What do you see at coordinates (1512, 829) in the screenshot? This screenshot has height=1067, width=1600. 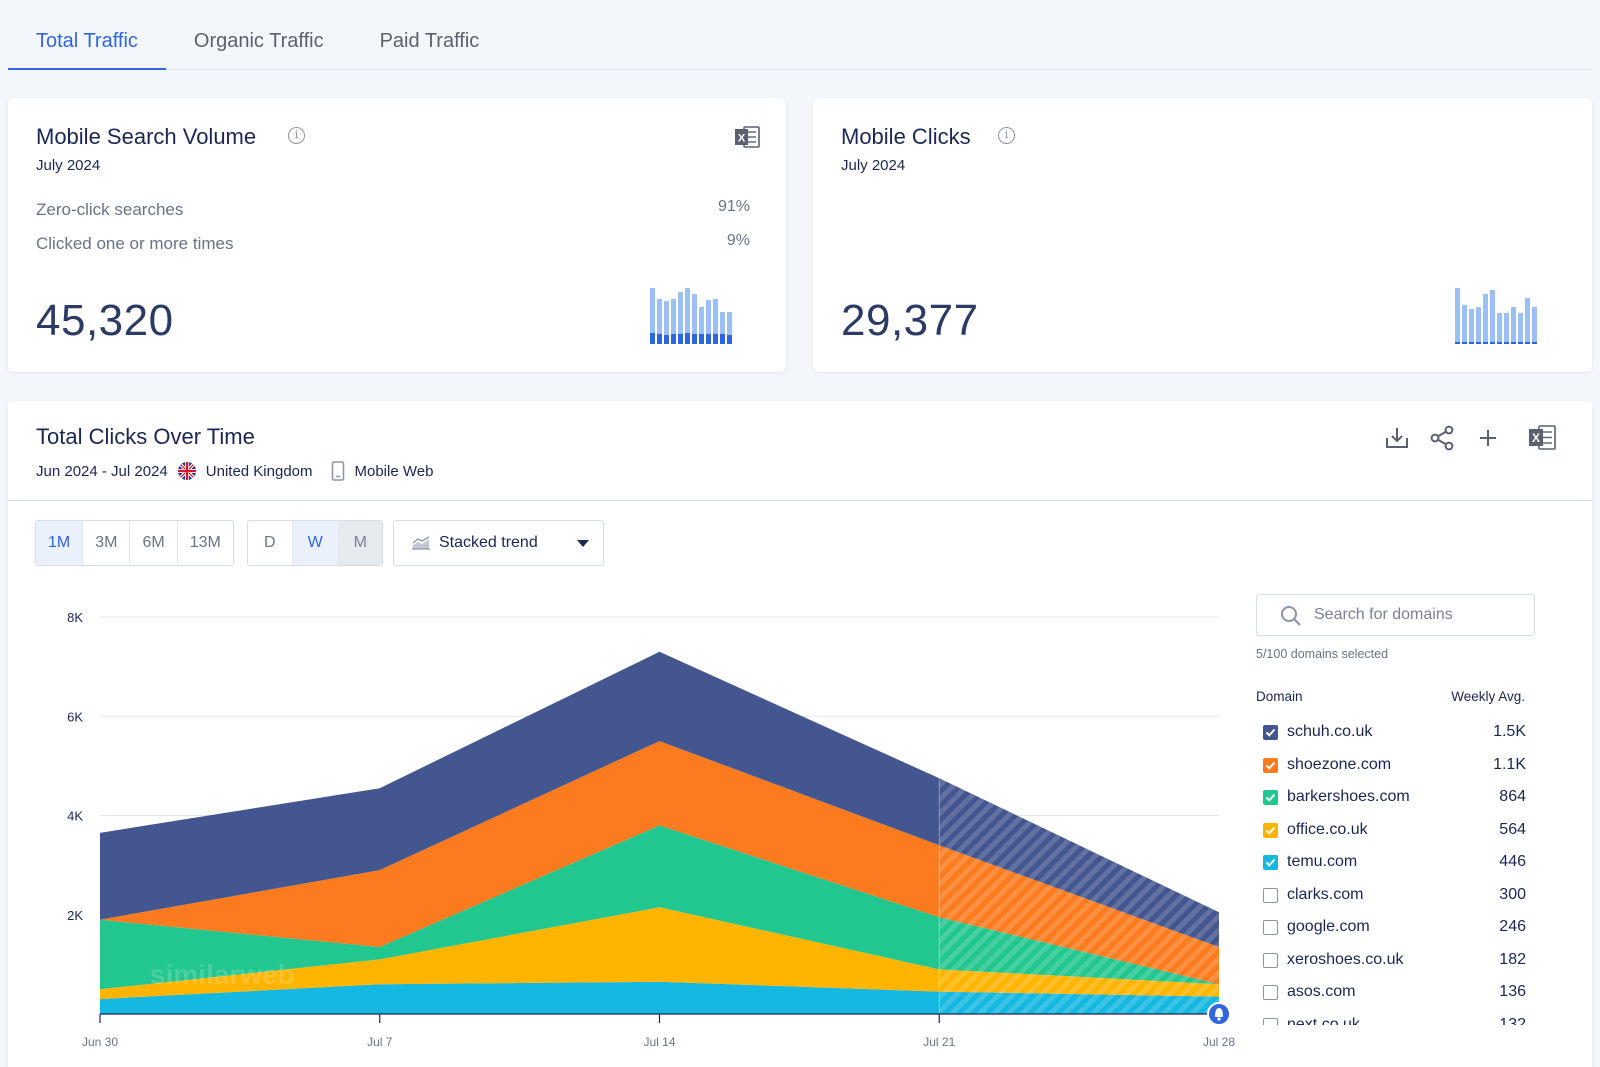 I see `domain-weekly-avg: 564` at bounding box center [1512, 829].